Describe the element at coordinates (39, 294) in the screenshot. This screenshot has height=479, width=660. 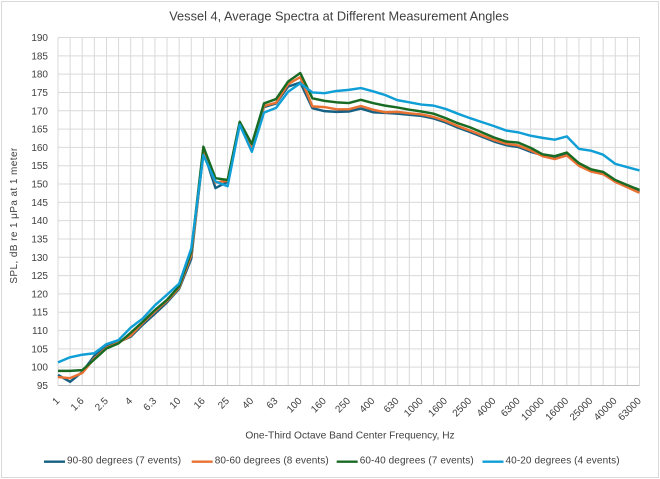
I see `svg-text: 120` at that location.